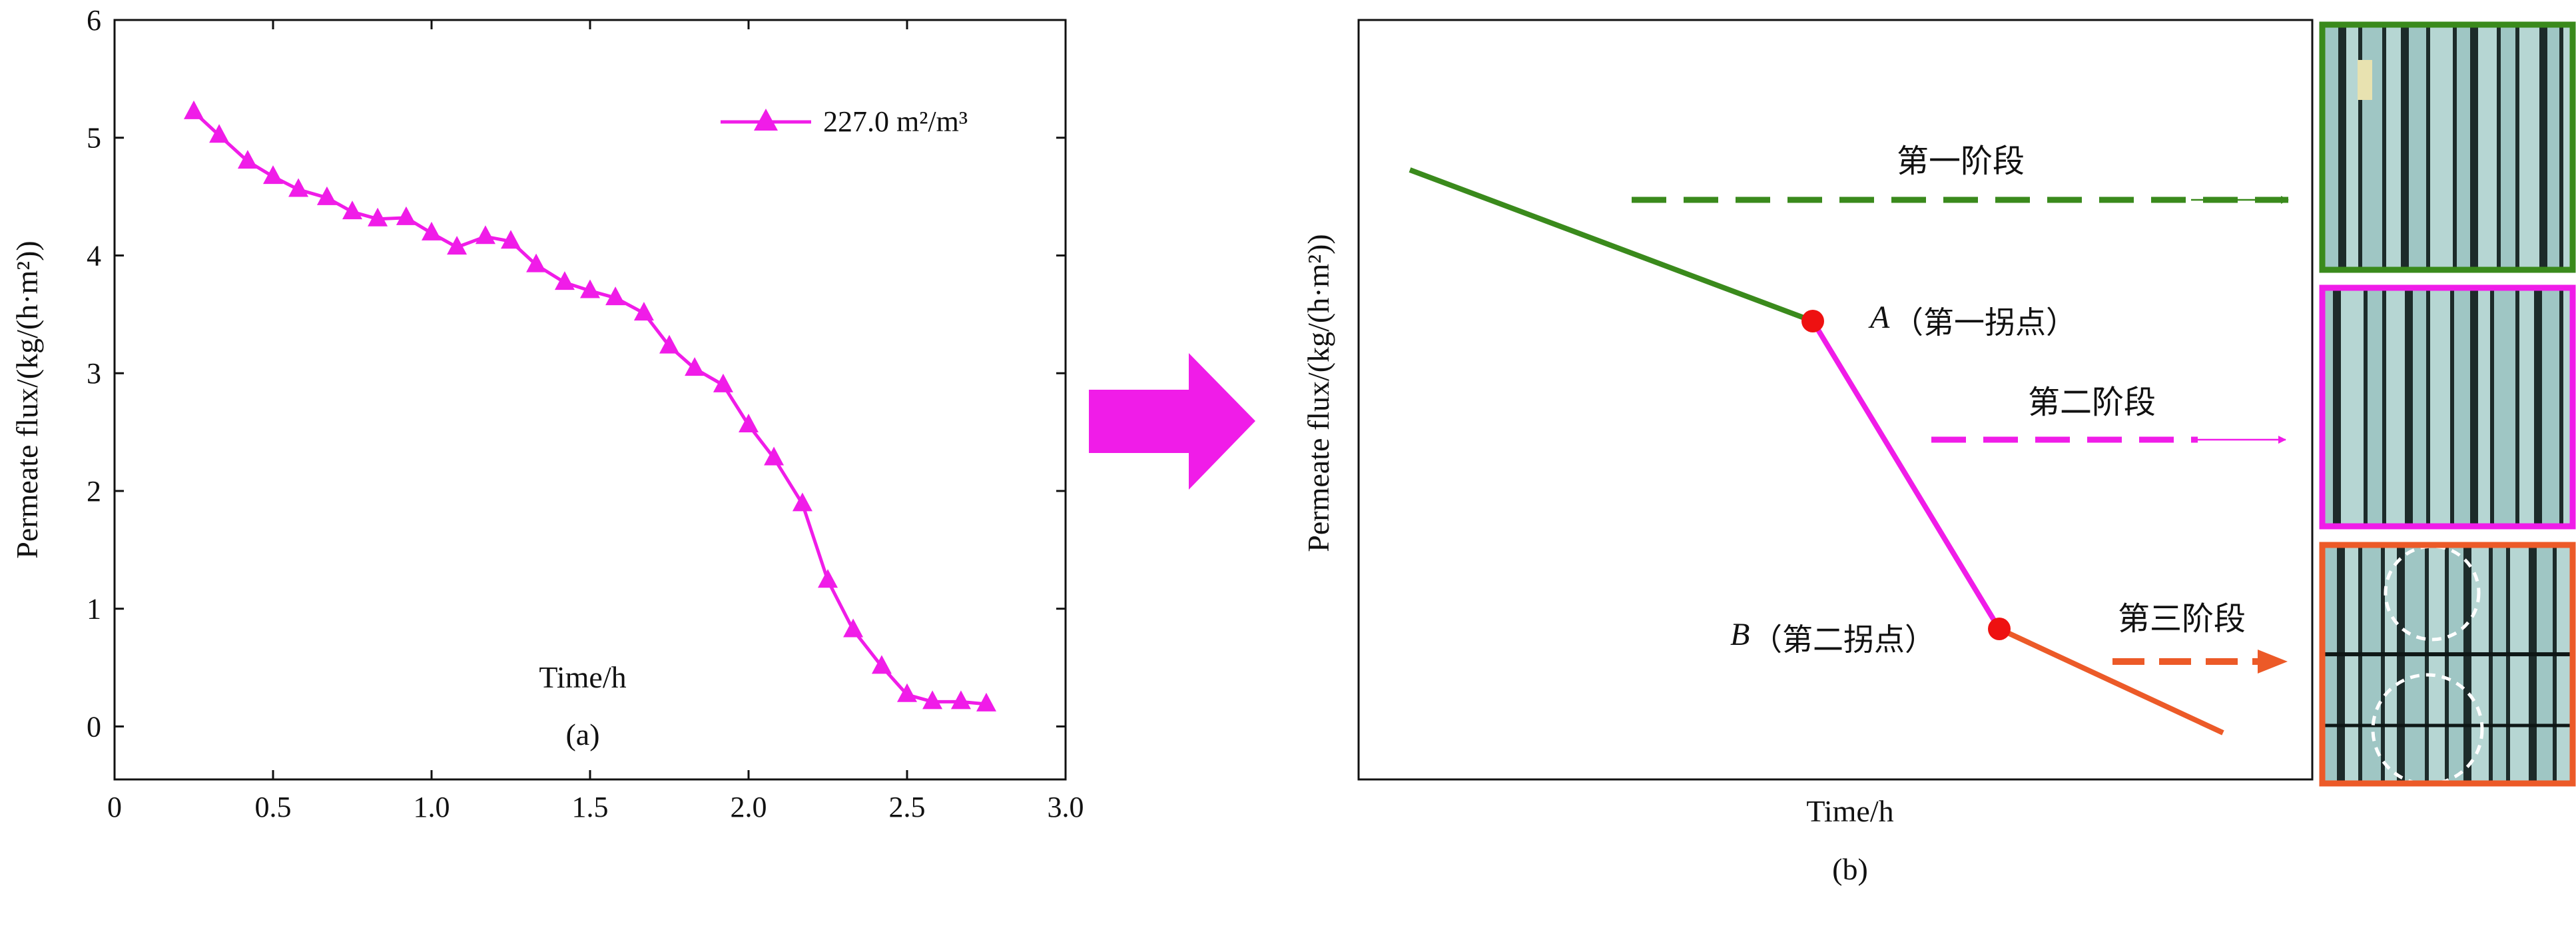 The height and width of the screenshot is (934, 2576). I want to click on y-tick-label: 6, so click(94, 20).